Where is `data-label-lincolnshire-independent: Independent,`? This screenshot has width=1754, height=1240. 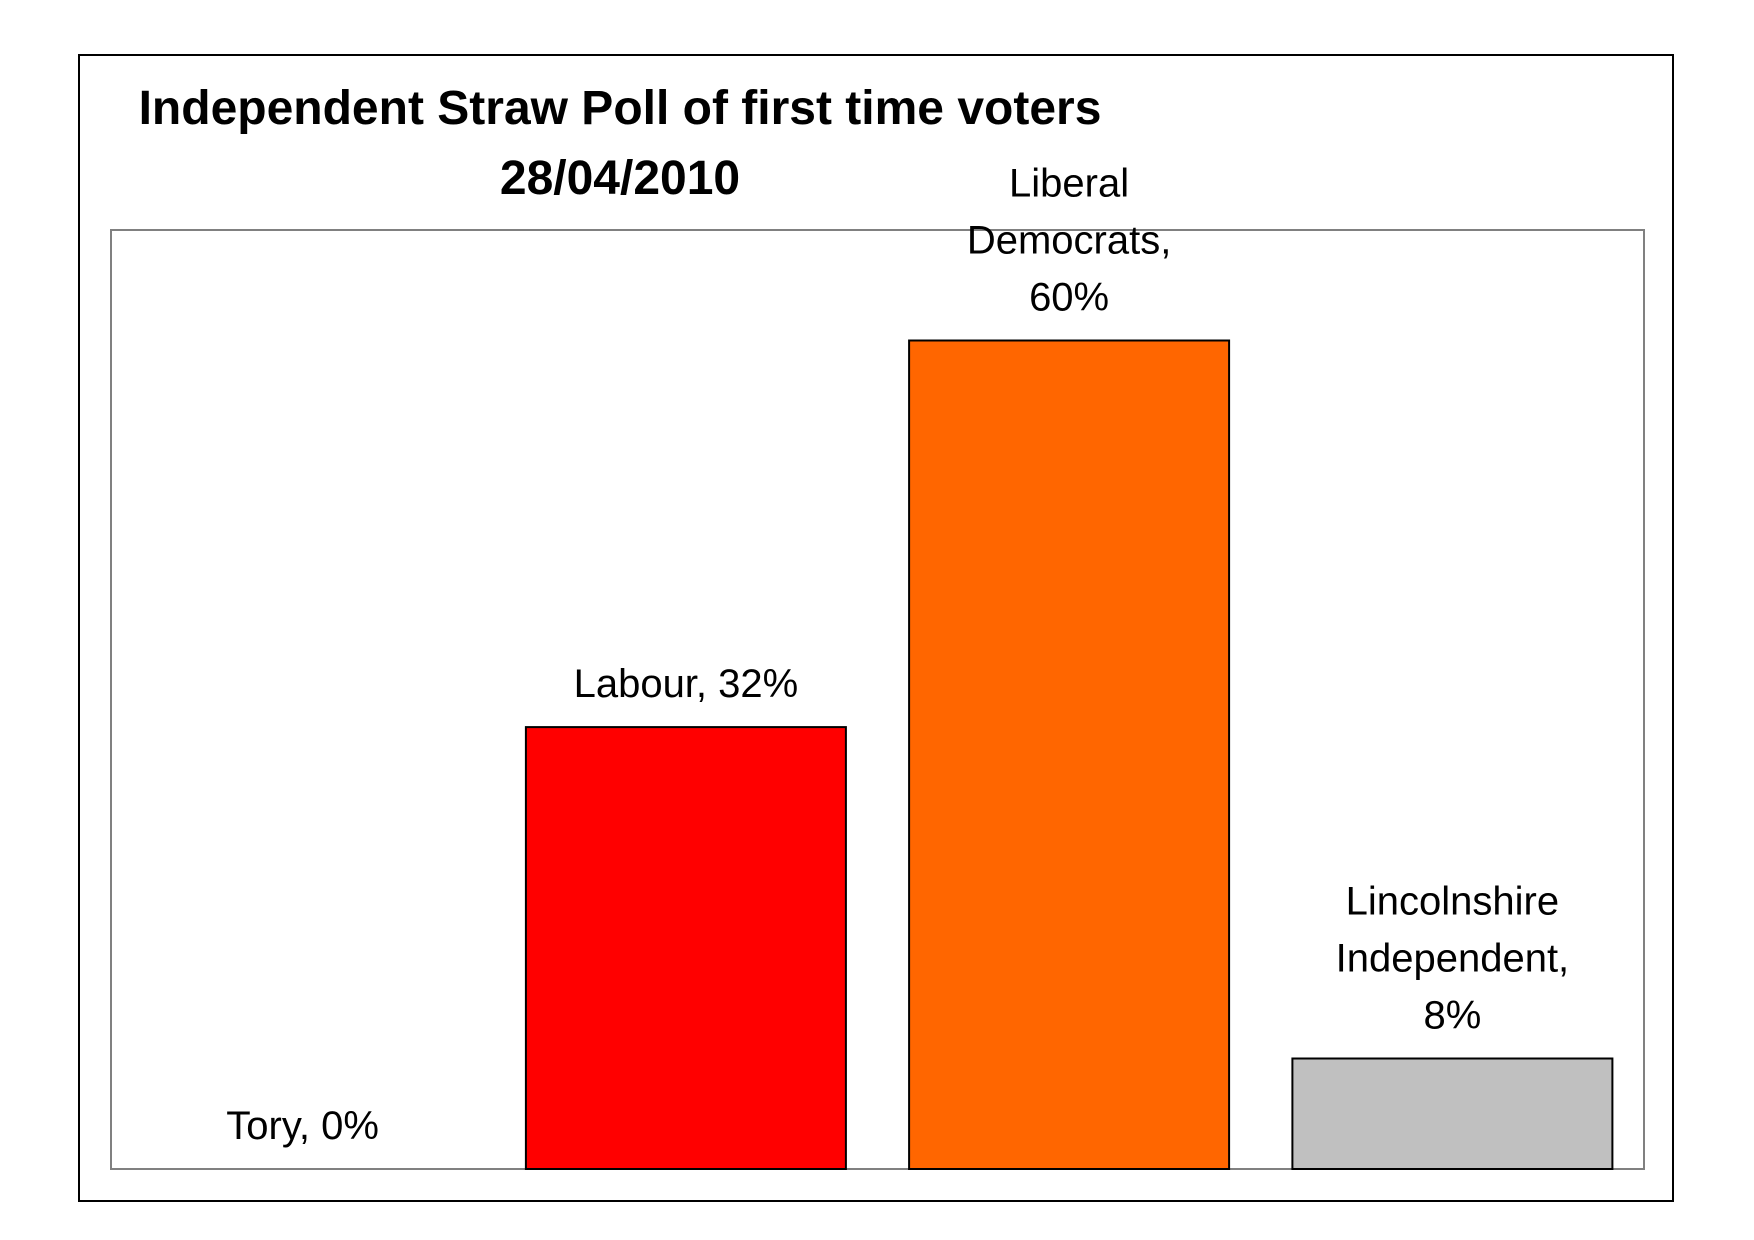 data-label-lincolnshire-independent: Independent, is located at coordinates (1453, 959).